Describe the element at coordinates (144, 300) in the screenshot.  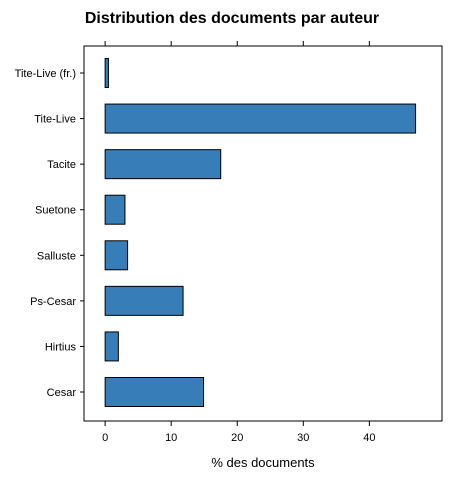
I see `bar-ps-cesar` at that location.